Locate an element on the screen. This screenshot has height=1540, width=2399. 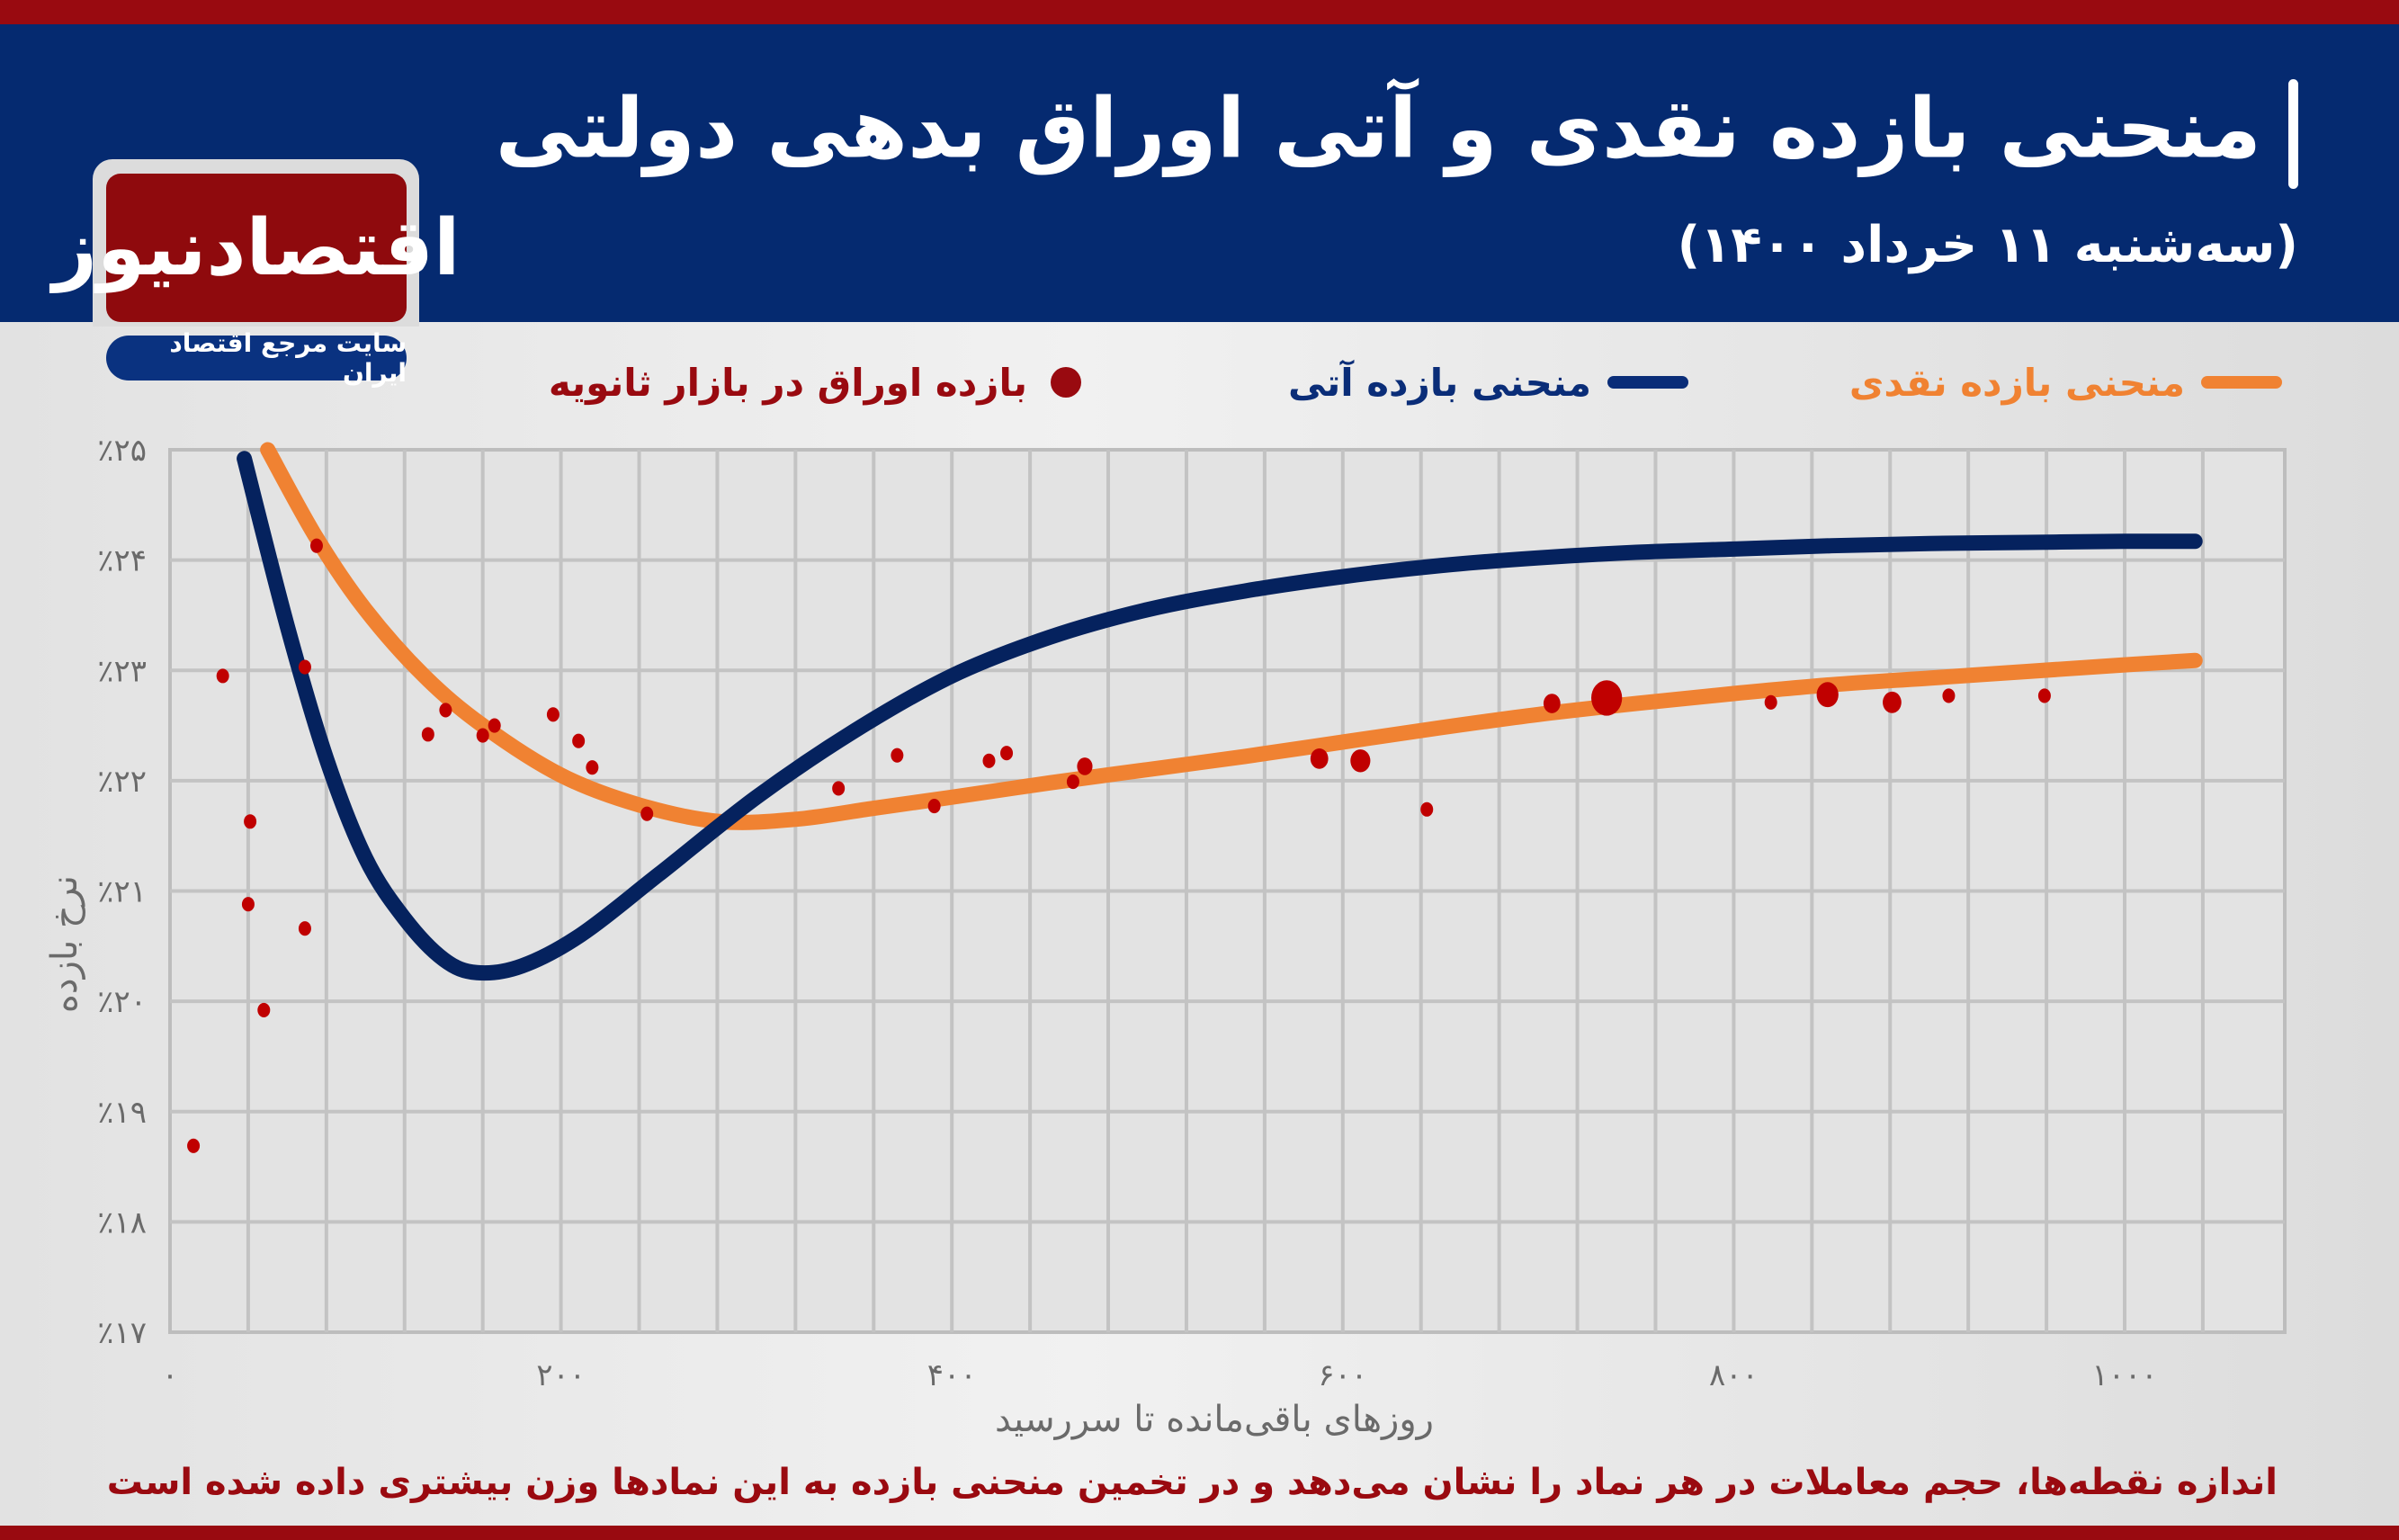
x-tick-label: ۰ is located at coordinates (170, 1375).